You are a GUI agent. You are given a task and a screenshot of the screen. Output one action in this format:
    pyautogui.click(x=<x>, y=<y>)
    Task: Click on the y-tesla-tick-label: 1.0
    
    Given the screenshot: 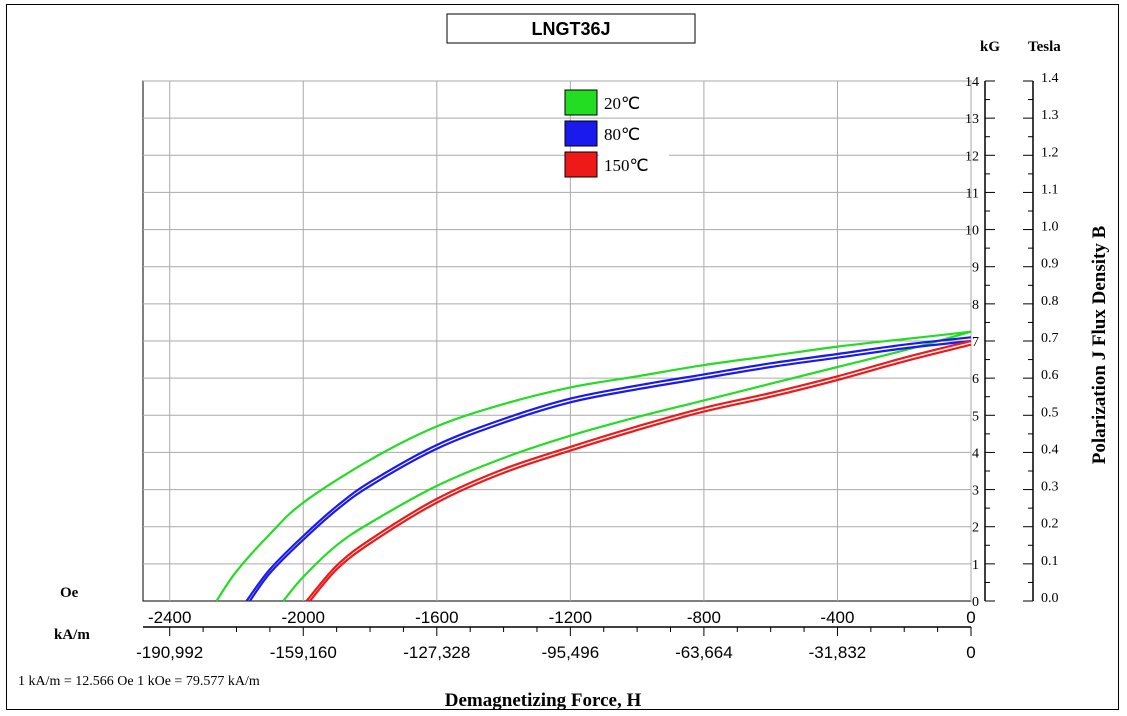 What is the action you would take?
    pyautogui.click(x=1050, y=227)
    